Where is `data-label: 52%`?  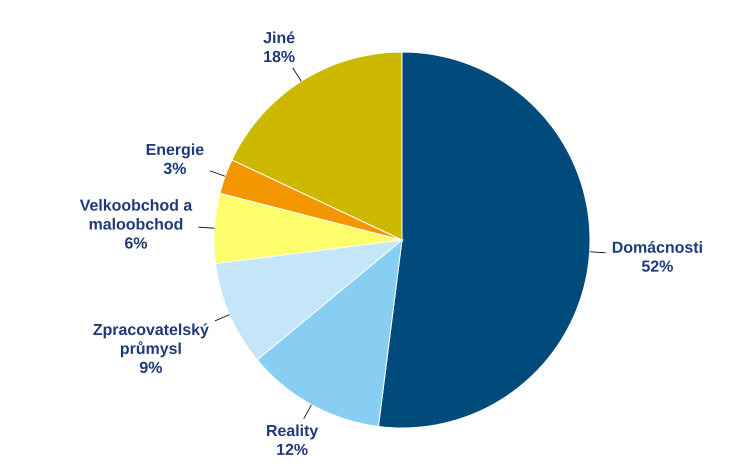 data-label: 52% is located at coordinates (657, 266).